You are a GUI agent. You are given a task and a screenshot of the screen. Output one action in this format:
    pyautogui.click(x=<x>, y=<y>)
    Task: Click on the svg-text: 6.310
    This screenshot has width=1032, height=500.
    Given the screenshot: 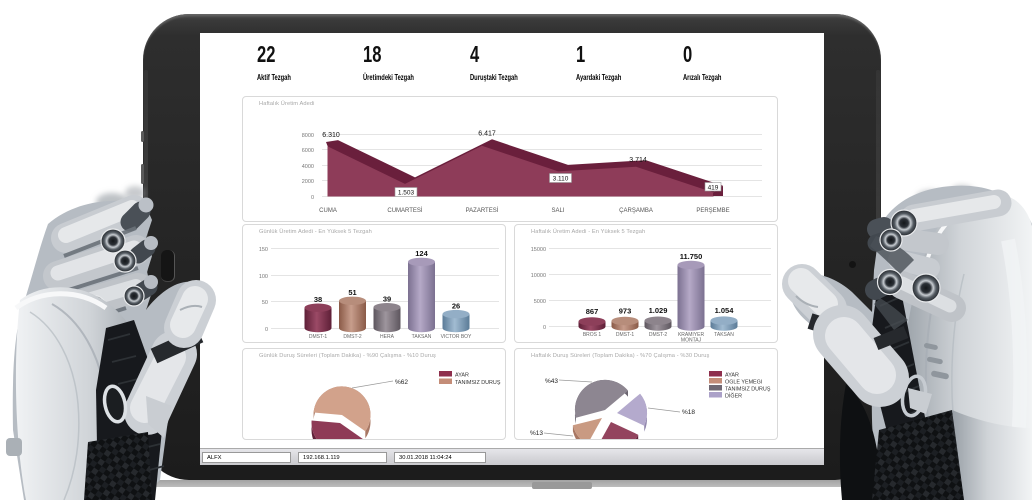 What is the action you would take?
    pyautogui.click(x=331, y=135)
    